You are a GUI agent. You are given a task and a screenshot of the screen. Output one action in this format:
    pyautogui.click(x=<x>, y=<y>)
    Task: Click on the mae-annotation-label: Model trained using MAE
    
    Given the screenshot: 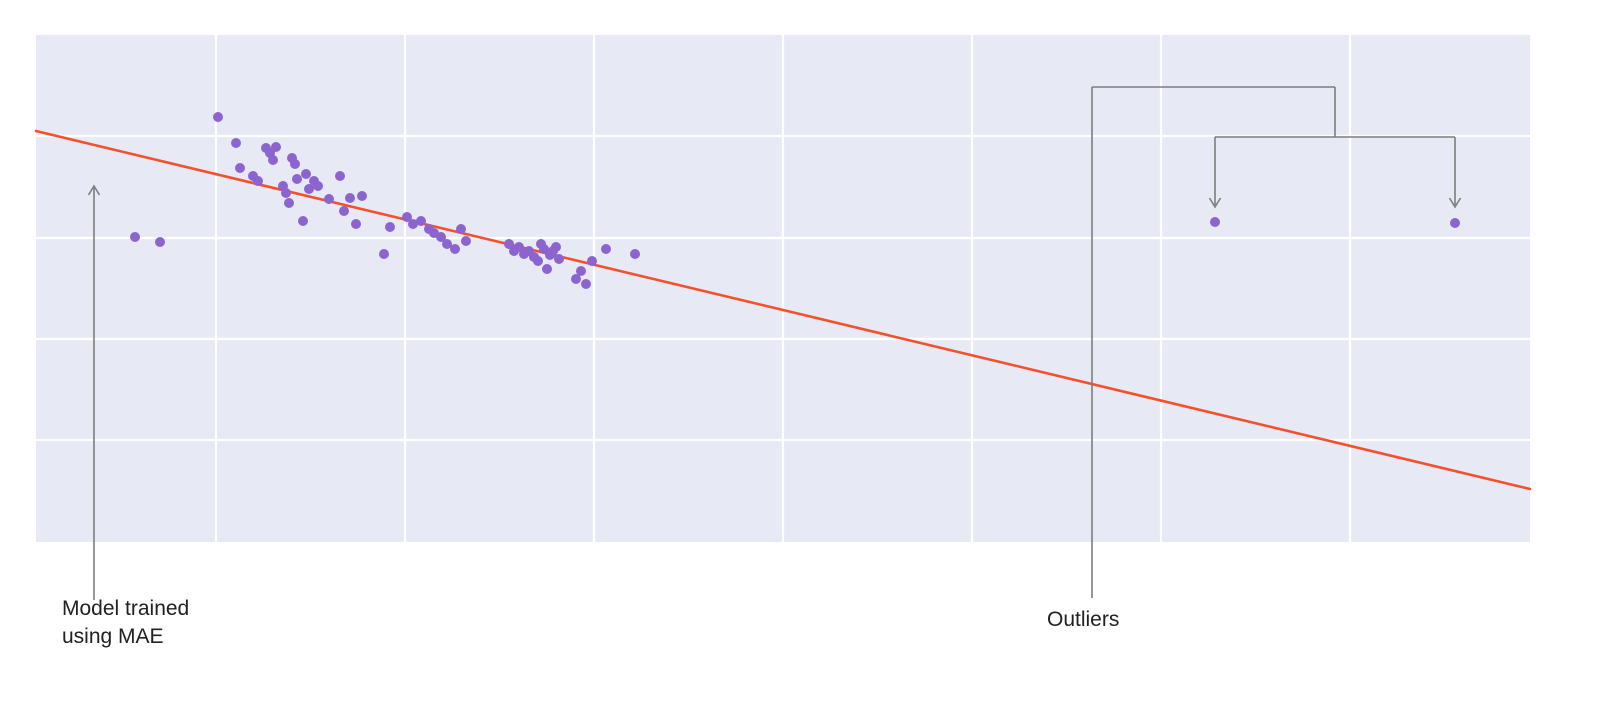 What is the action you would take?
    pyautogui.click(x=125, y=623)
    